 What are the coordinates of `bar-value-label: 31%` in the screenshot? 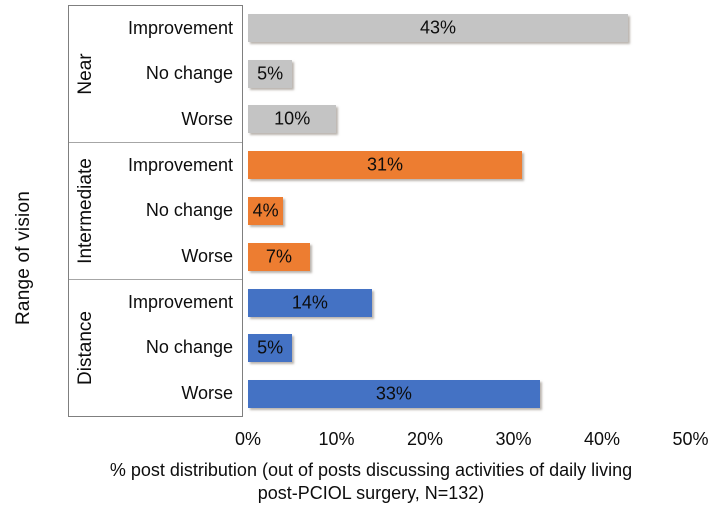 It's located at (385, 164).